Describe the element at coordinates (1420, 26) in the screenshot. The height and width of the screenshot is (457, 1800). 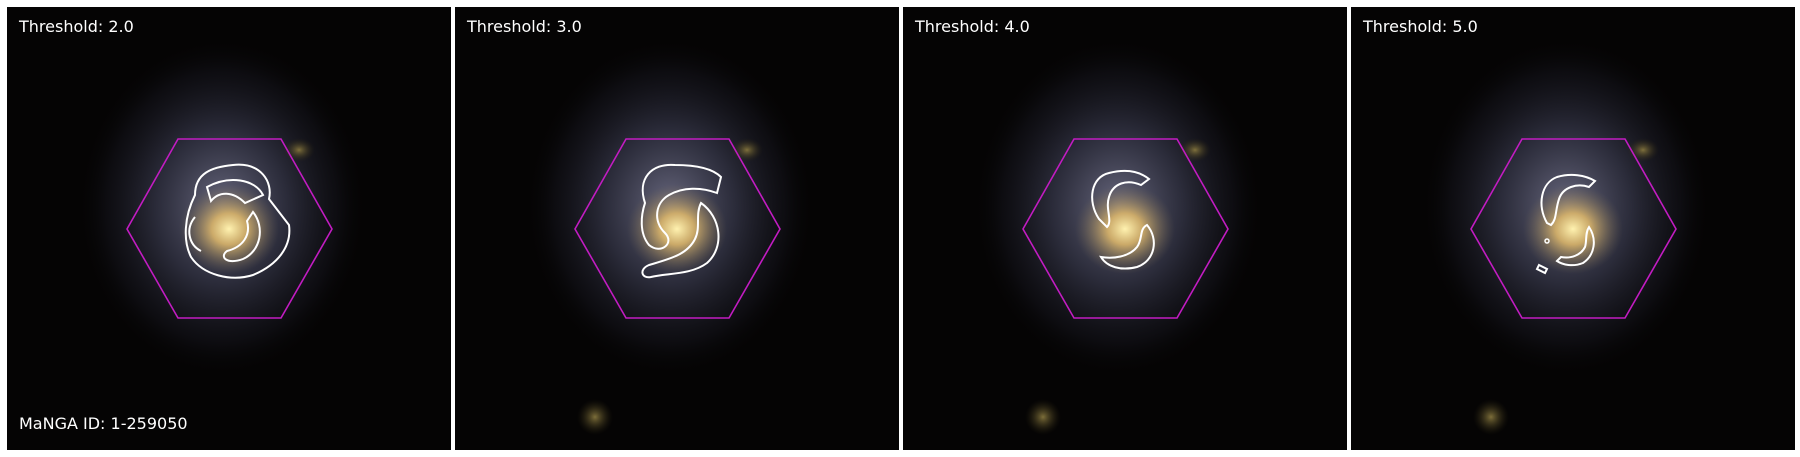
I see `threshold-label: Threshold: 5.0` at that location.